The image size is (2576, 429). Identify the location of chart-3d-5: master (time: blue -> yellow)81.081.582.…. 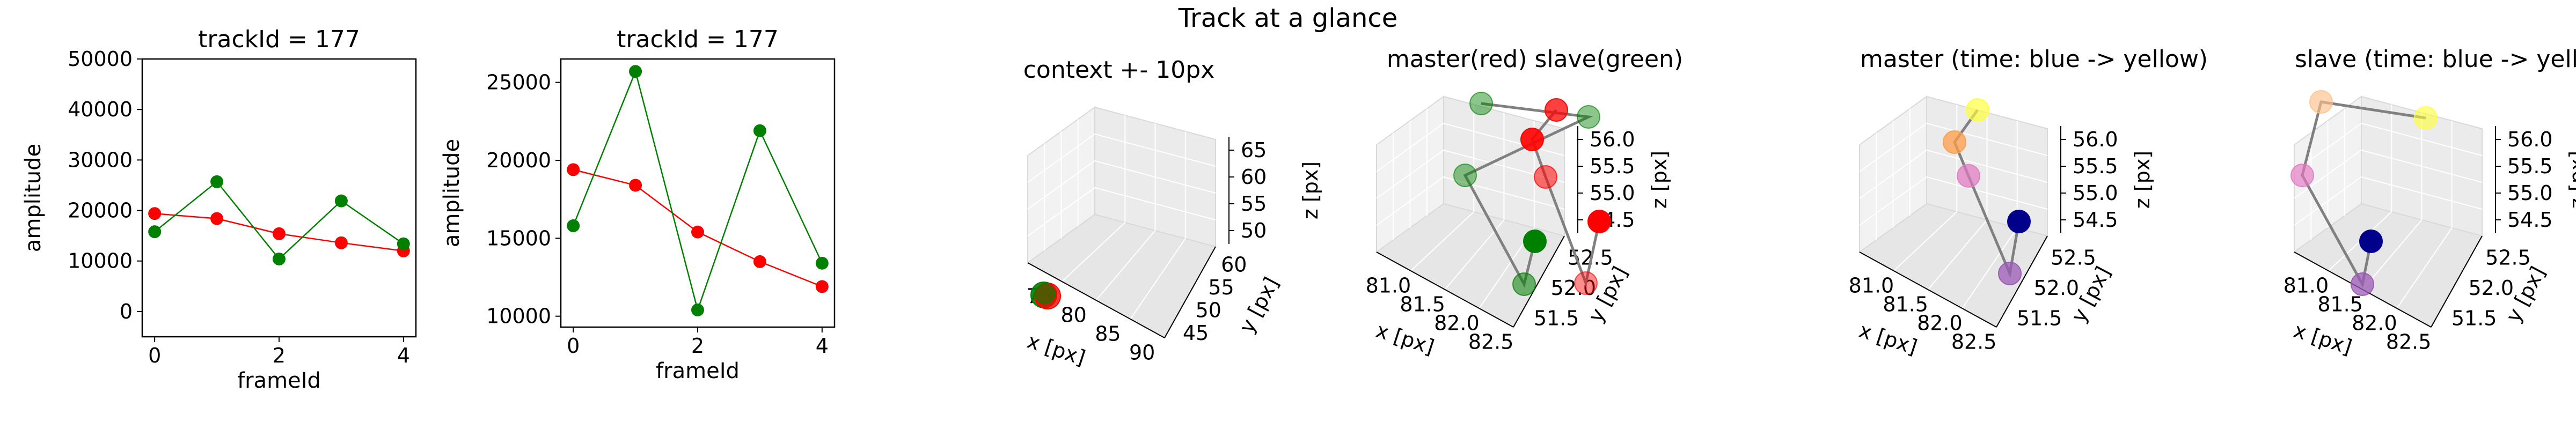
(2028, 202).